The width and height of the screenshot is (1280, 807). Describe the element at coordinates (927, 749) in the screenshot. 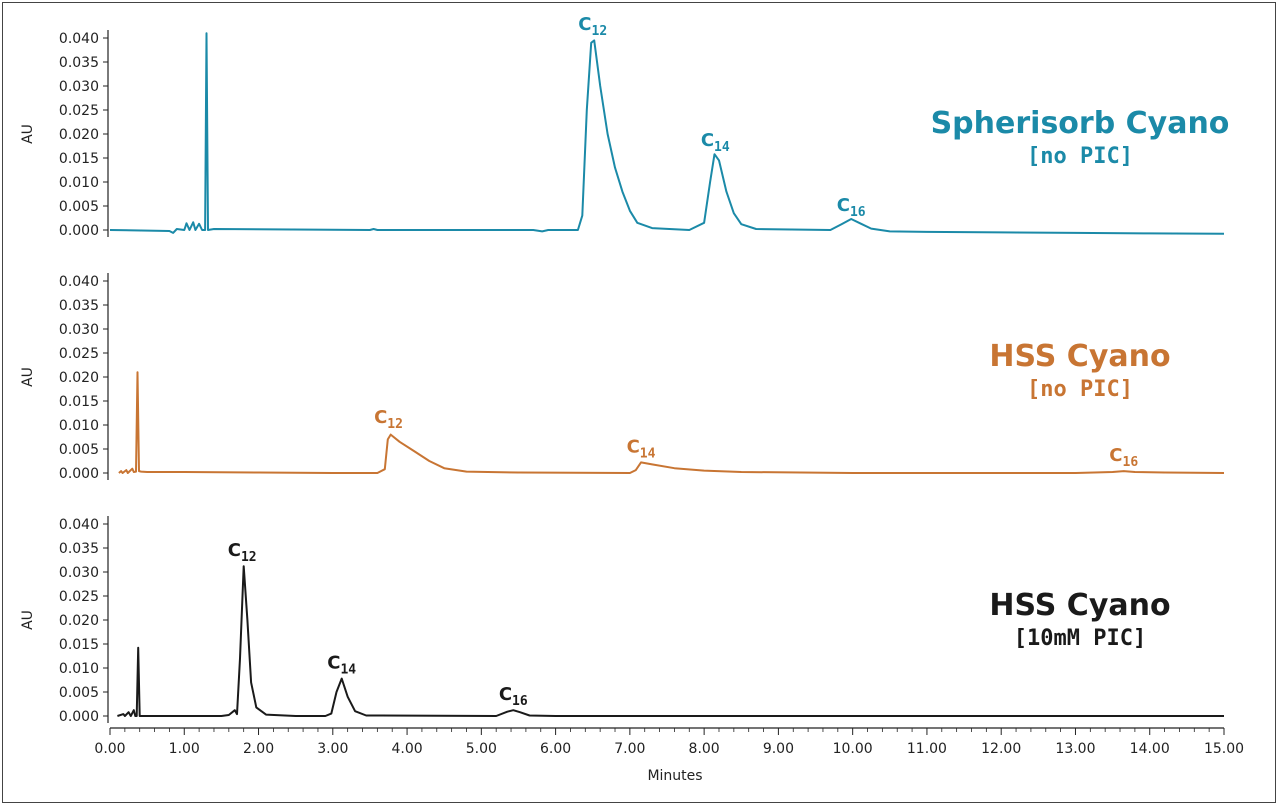

I see `x-tick-label: 11.00` at that location.